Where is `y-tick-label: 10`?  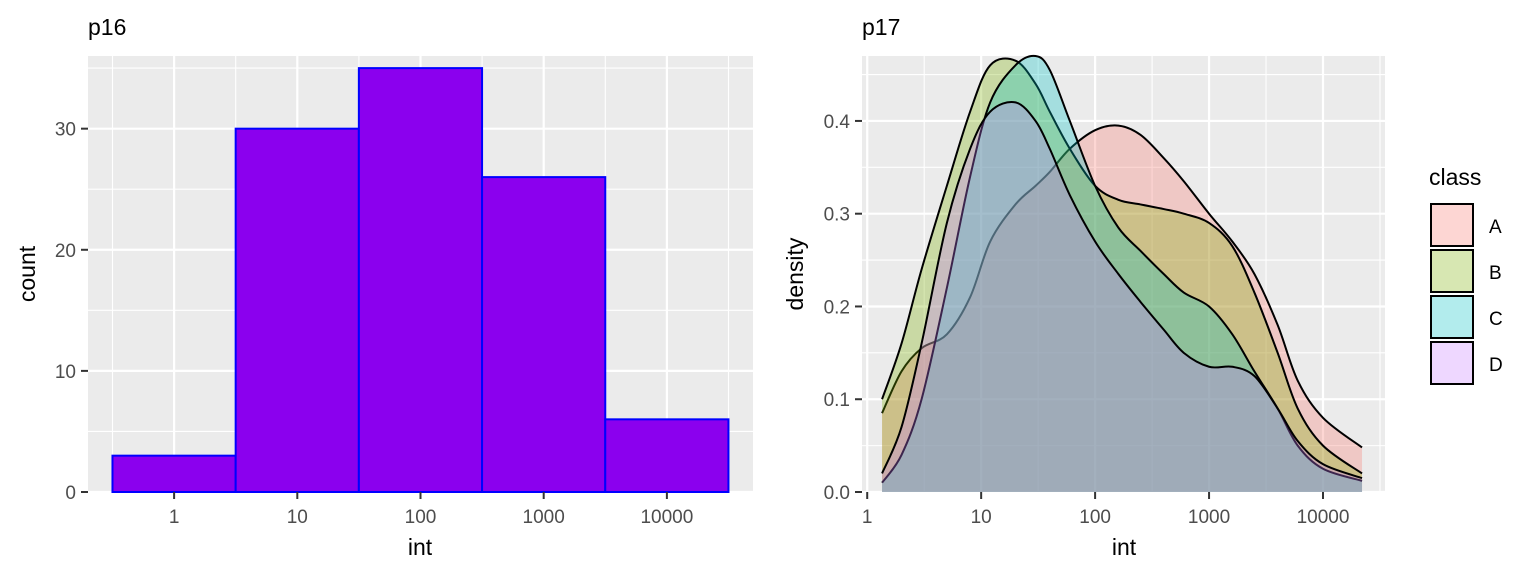 y-tick-label: 10 is located at coordinates (65, 372).